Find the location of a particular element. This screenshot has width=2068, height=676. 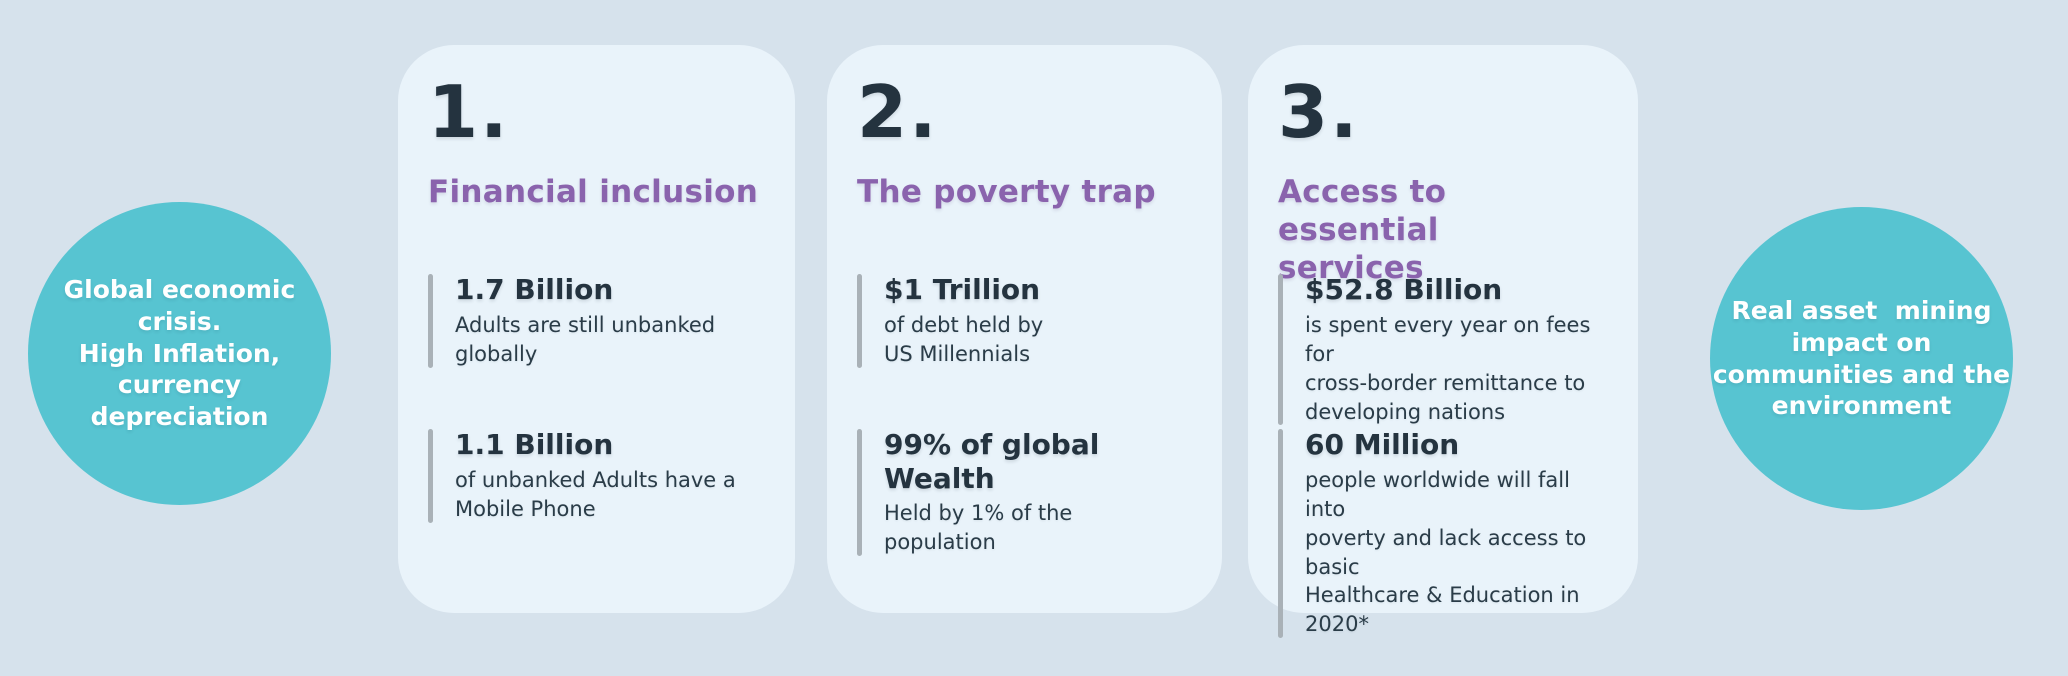

stat-description: Held by 1% of the population is located at coordinates (978, 528).